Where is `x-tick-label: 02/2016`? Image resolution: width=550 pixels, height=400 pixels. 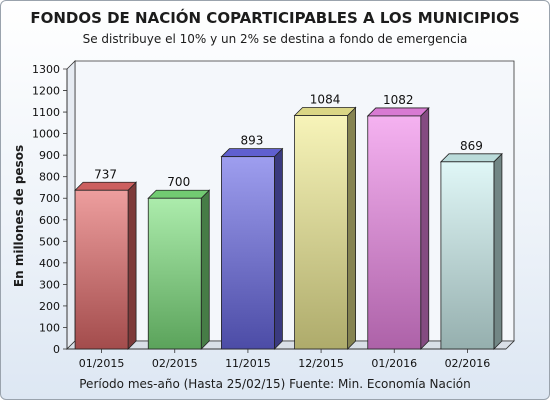 x-tick-label: 02/2016 is located at coordinates (468, 363).